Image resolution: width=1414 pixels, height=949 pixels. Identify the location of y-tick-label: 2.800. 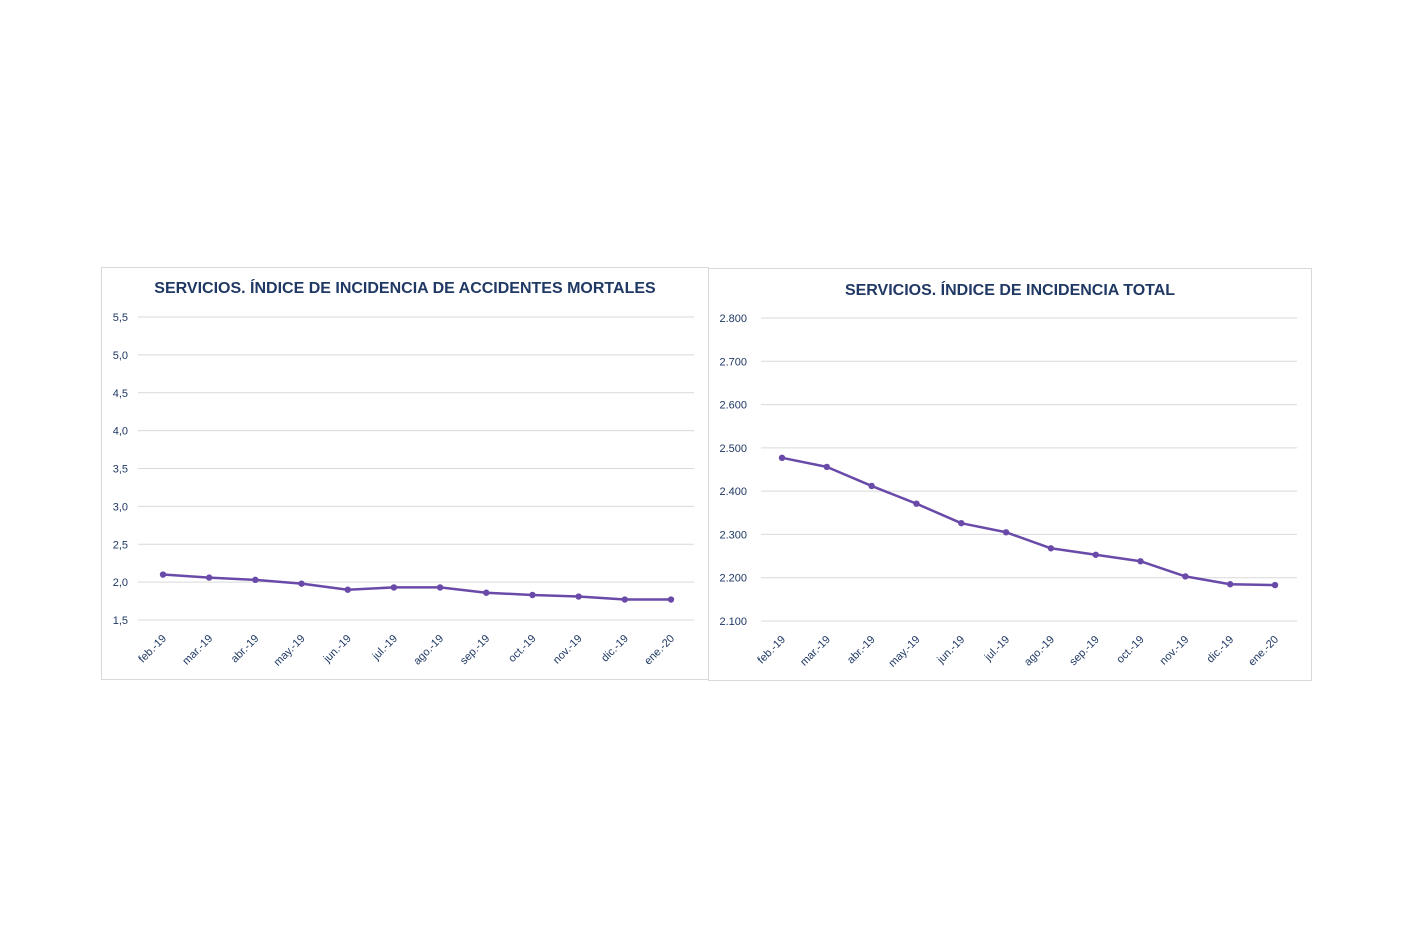
(733, 319).